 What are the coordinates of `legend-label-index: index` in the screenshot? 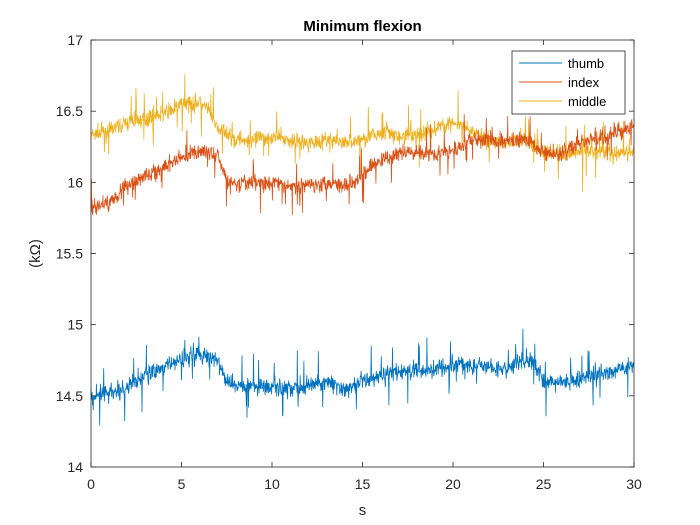 It's located at (584, 82).